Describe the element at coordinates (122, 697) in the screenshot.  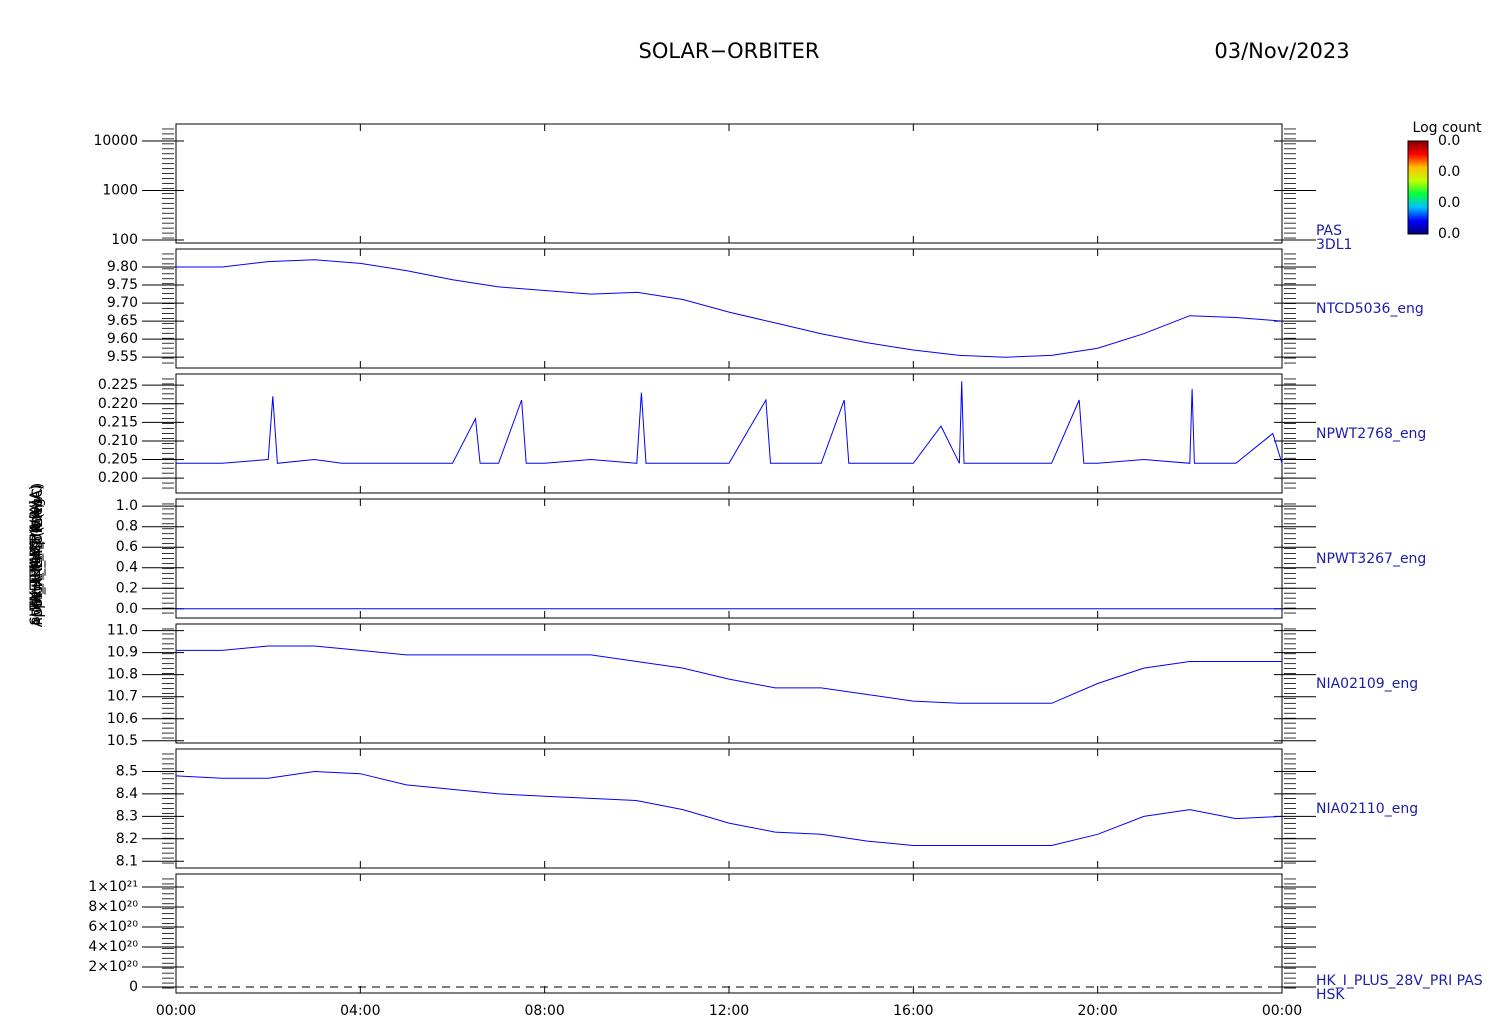
I see `y-tick-label: 10.7` at that location.